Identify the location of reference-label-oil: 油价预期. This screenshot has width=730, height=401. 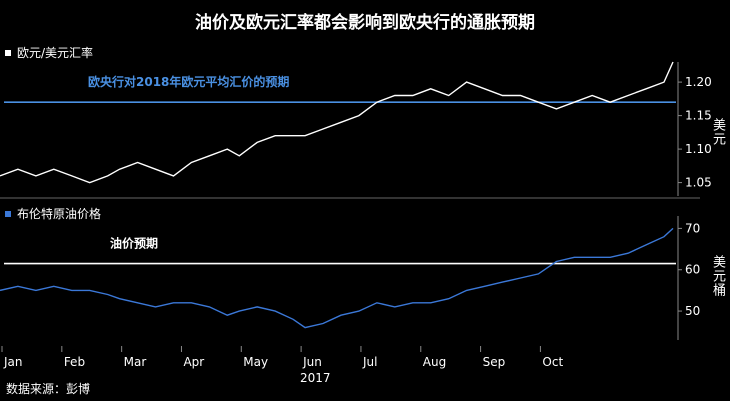
(134, 243).